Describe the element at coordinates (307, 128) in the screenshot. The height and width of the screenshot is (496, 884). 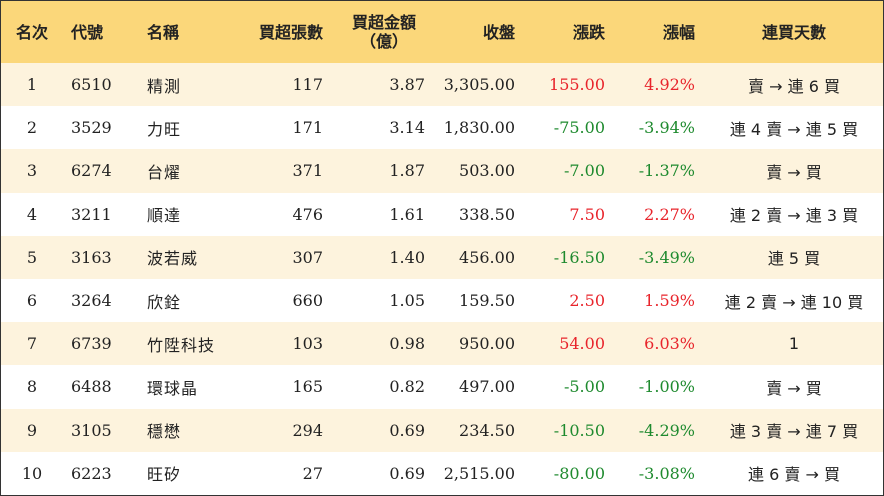
I see `buy-lots-cell: 171` at that location.